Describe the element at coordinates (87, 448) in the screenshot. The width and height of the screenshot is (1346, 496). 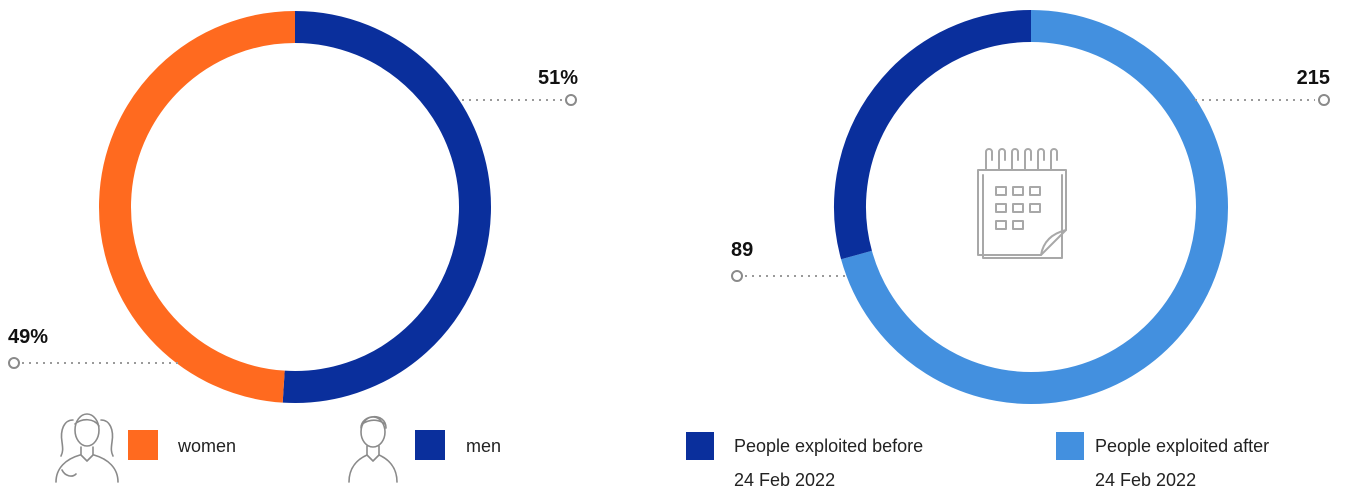
I see `woman-icon` at that location.